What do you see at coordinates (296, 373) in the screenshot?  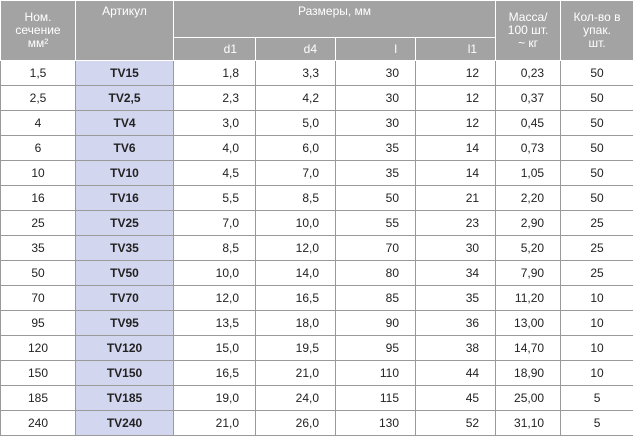 I see `table-cell: 21,0` at bounding box center [296, 373].